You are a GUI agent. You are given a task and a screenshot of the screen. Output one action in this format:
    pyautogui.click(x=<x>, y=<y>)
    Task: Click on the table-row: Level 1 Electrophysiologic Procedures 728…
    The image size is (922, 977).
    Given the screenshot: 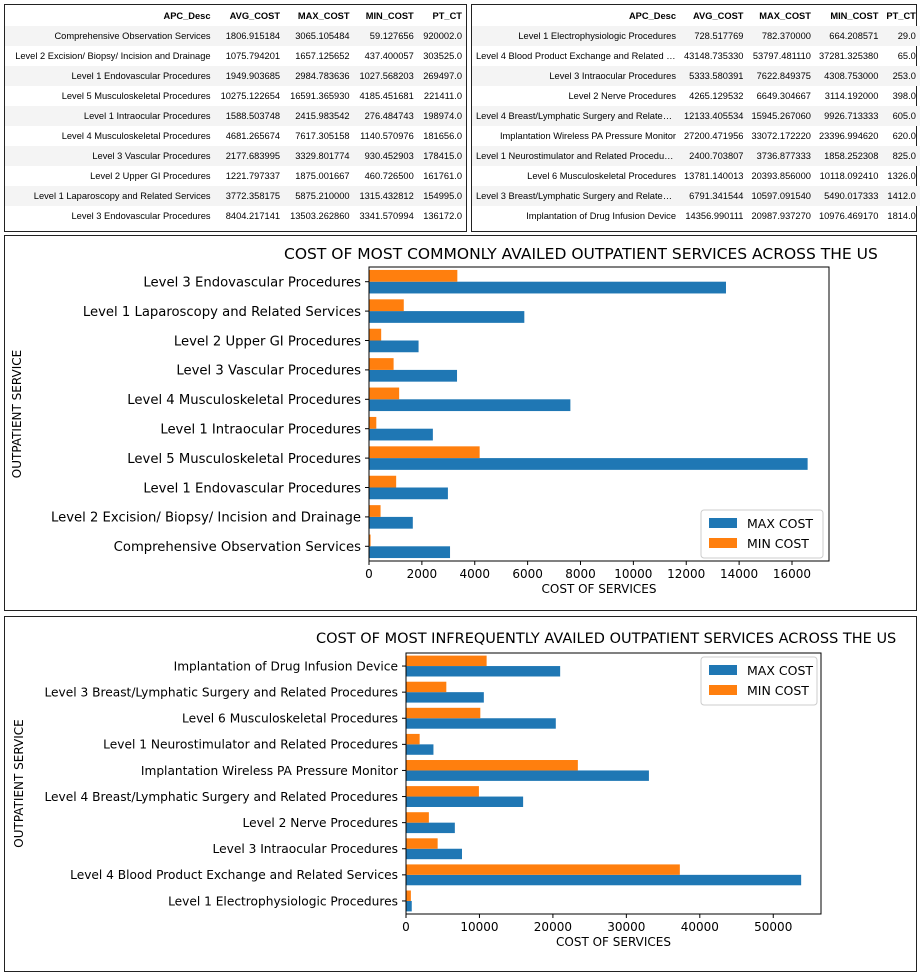 What is the action you would take?
    pyautogui.click(x=696, y=36)
    